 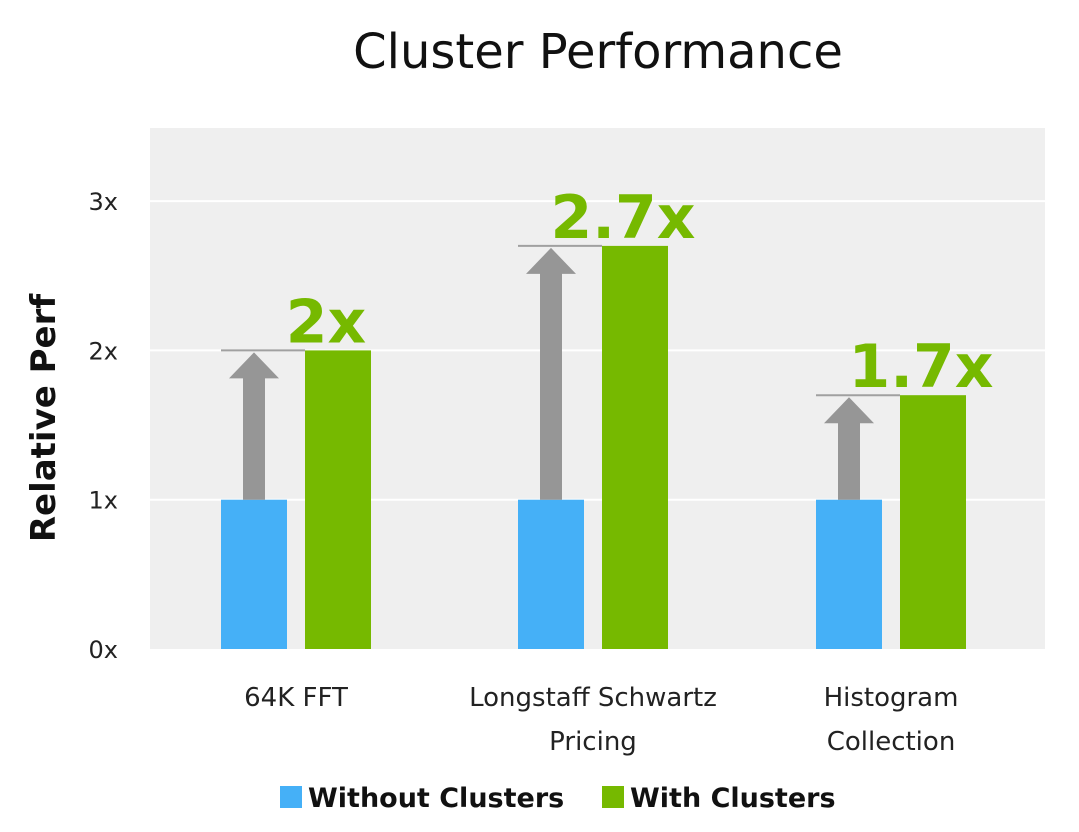 What do you see at coordinates (891, 720) in the screenshot?
I see `x-category-label: Histogram Collection` at bounding box center [891, 720].